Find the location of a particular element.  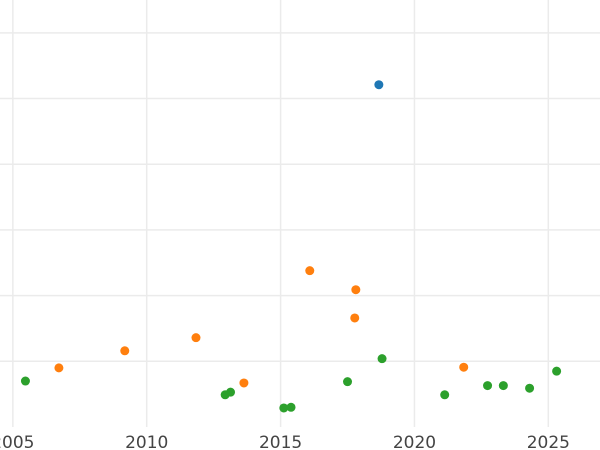

x-tick-label: 2015 is located at coordinates (280, 441).